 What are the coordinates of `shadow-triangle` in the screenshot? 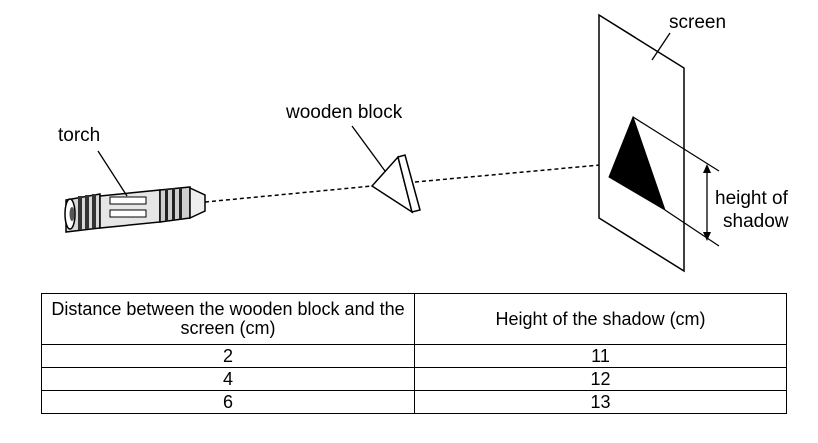 It's located at (637, 163).